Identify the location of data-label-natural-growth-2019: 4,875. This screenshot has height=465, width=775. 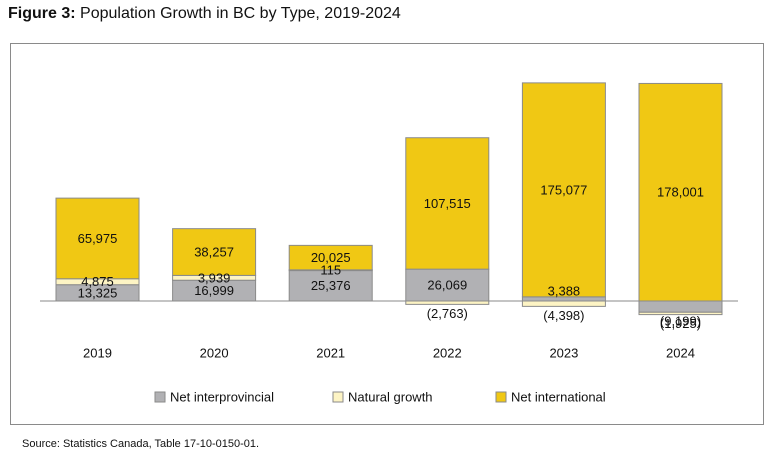
(97, 281).